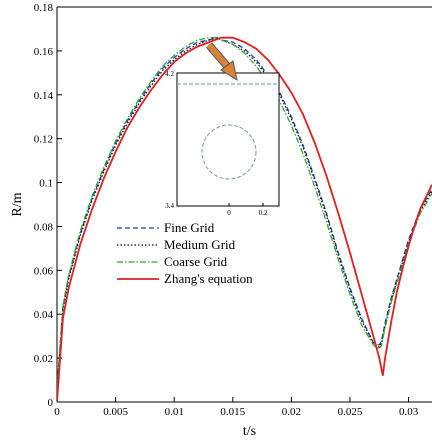  What do you see at coordinates (232, 412) in the screenshot?
I see `x-tick-label: 0.015` at bounding box center [232, 412].